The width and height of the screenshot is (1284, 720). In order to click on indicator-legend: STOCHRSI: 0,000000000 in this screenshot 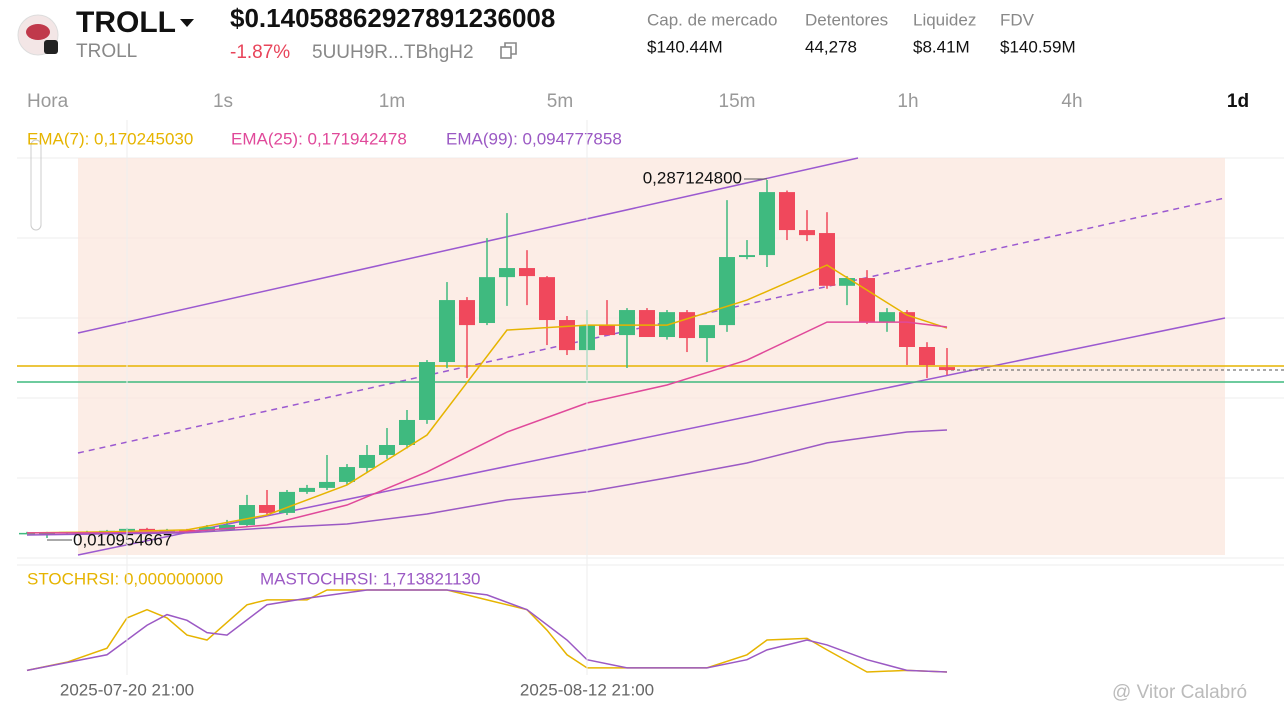, I will do `click(125, 578)`.